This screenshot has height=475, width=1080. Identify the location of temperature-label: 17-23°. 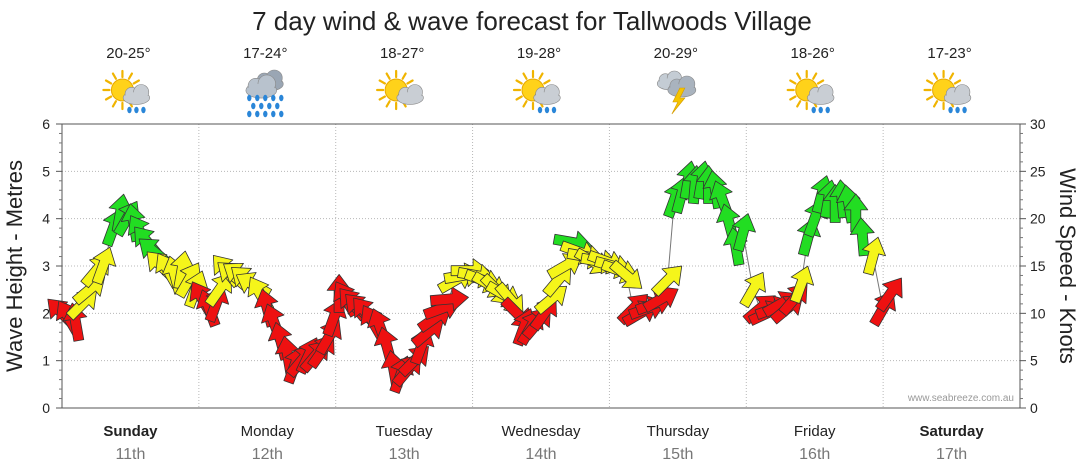
(949, 53).